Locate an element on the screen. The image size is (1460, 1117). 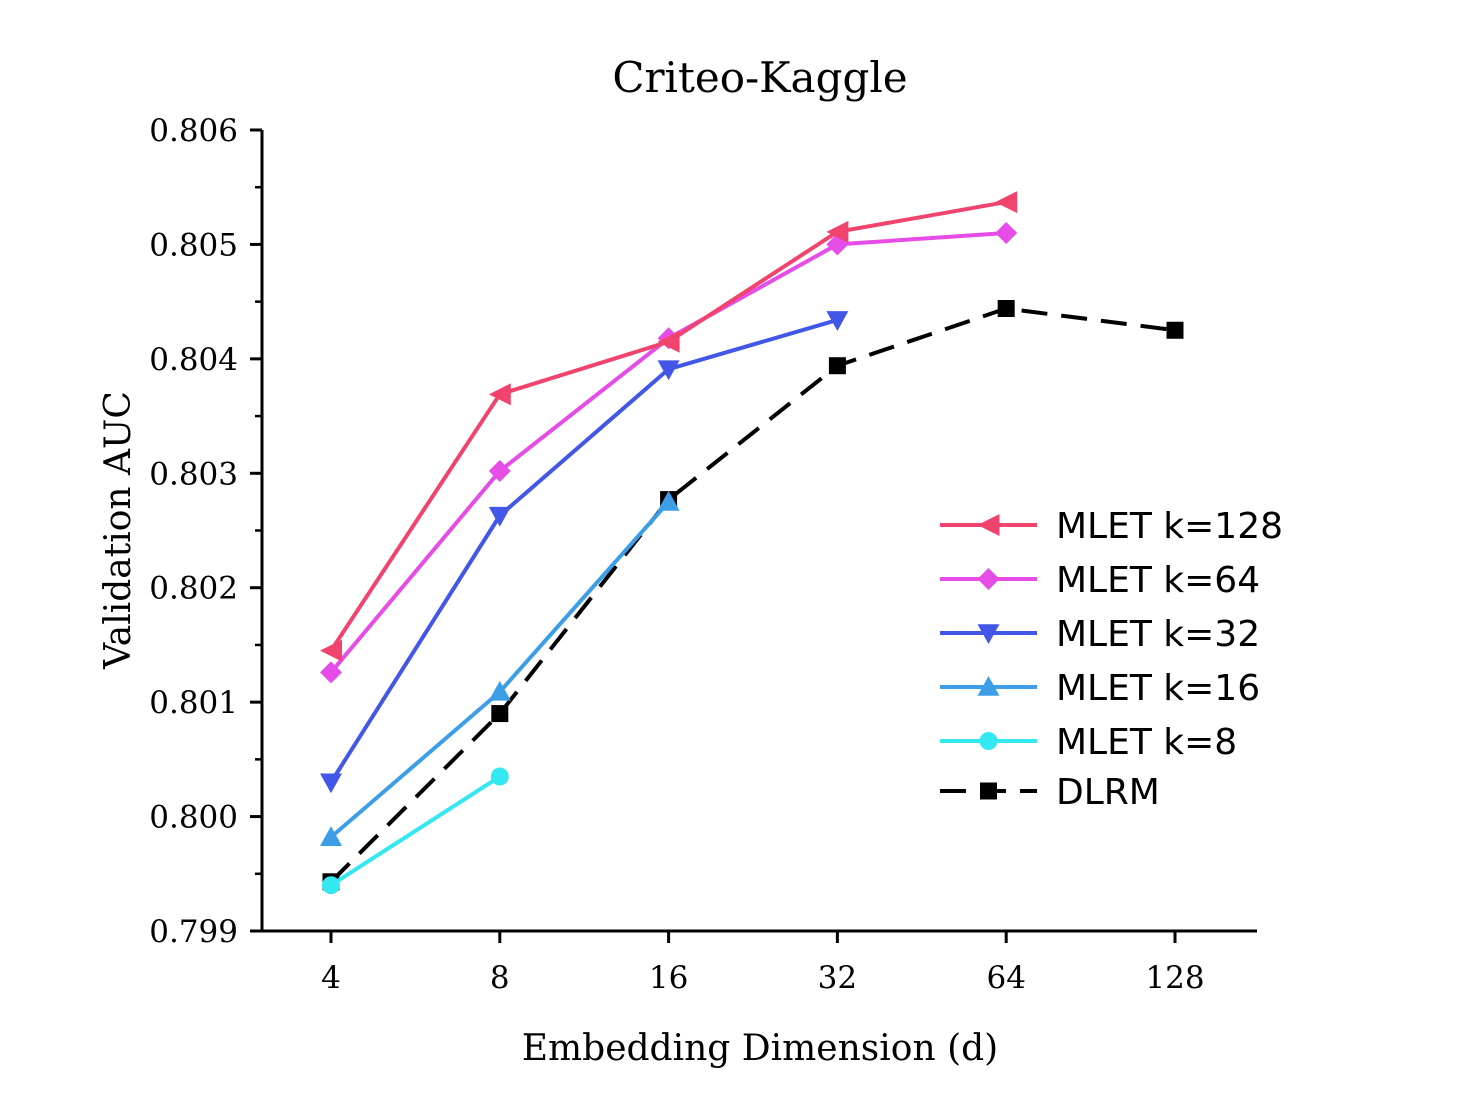
x-axis-label: Embedding Dimension (d) is located at coordinates (760, 1048).